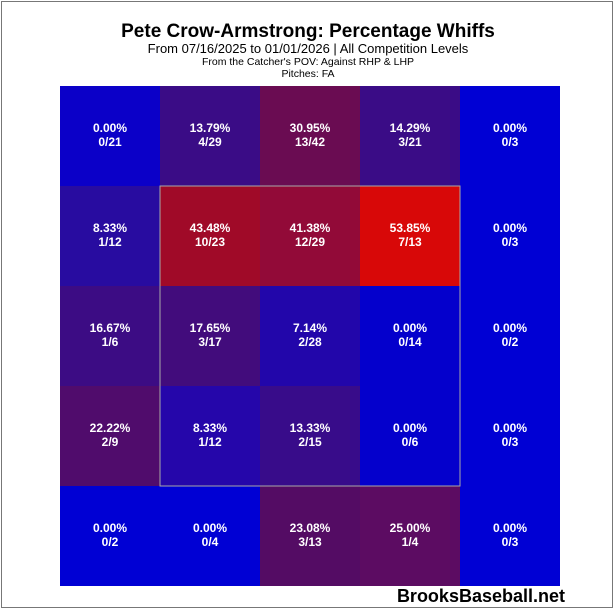 The width and height of the screenshot is (616, 611). Describe the element at coordinates (110, 442) in the screenshot. I see `cell-count-label: 2/9` at that location.